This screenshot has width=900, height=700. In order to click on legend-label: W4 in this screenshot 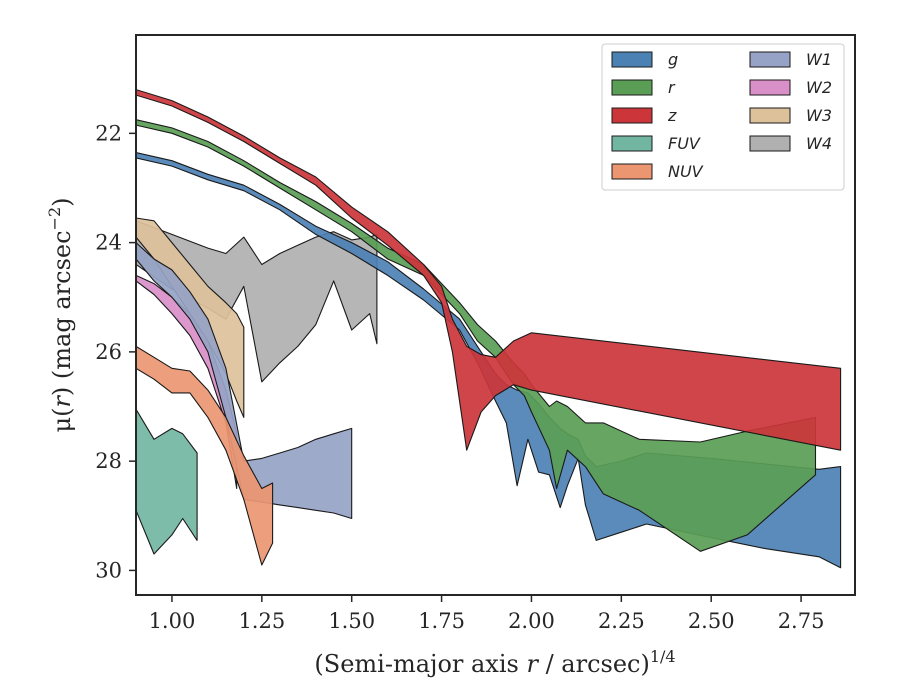, I will do `click(819, 143)`.